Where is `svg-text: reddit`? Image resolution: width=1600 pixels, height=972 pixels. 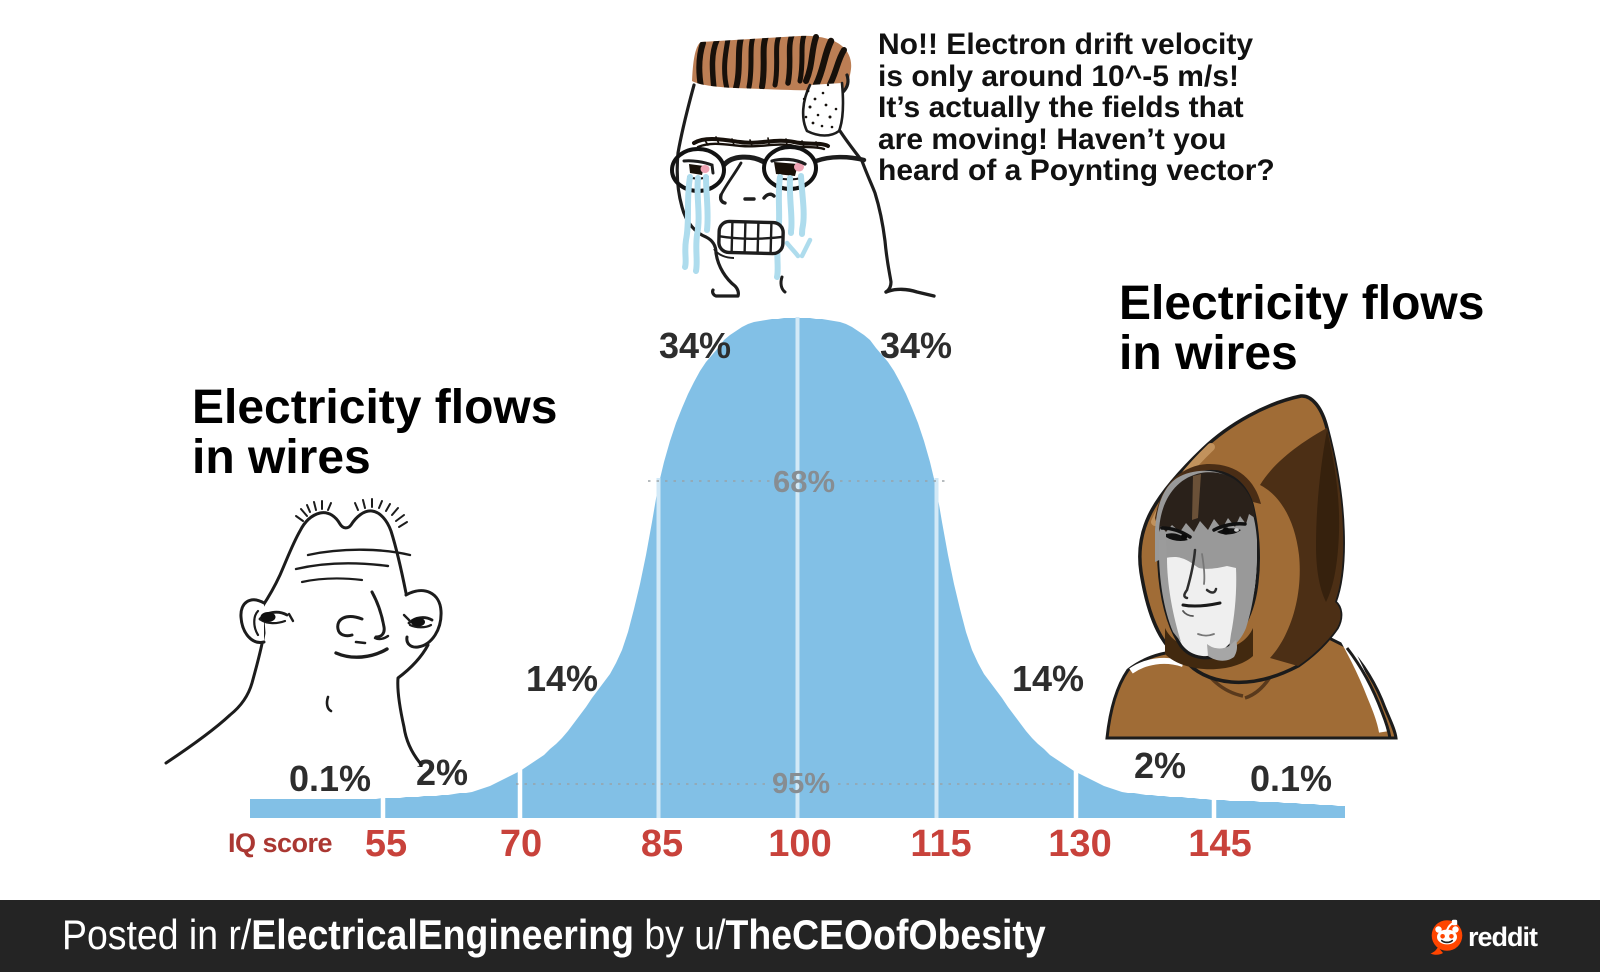
svg-text: reddit is located at coordinates (1503, 937).